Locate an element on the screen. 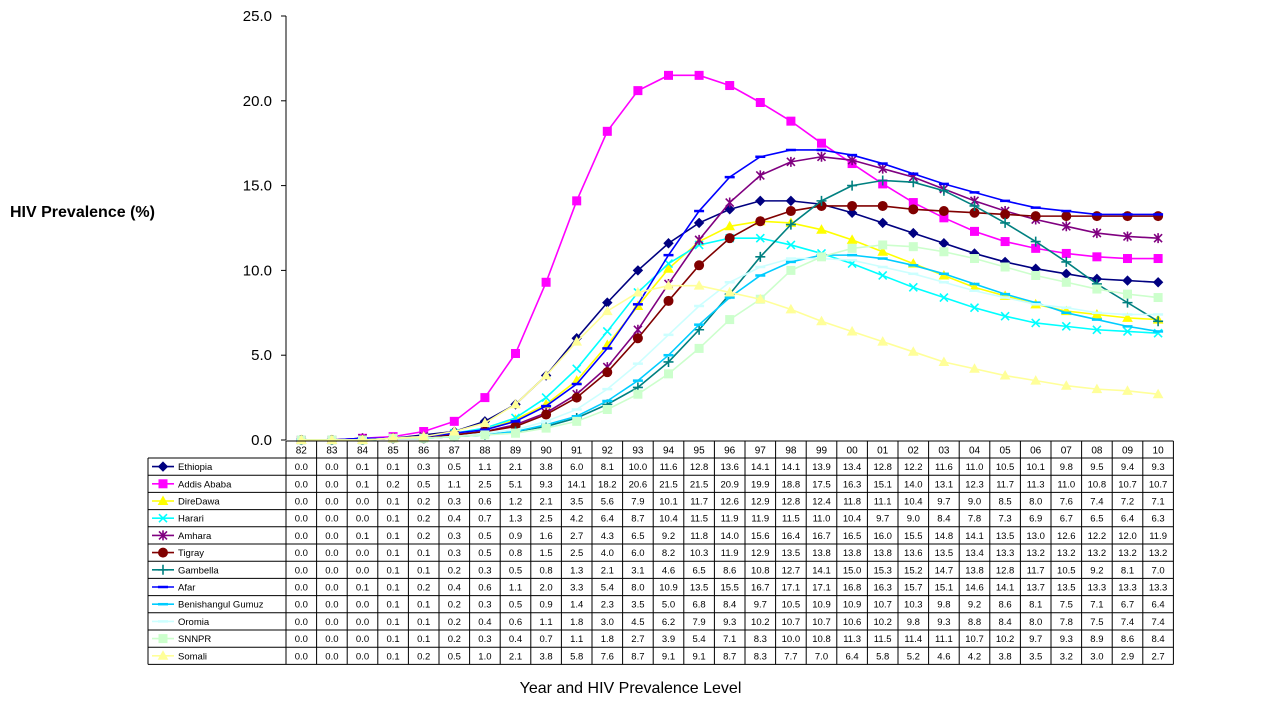 The image size is (1261, 704). table-cell-value: 1.8 is located at coordinates (576, 622).